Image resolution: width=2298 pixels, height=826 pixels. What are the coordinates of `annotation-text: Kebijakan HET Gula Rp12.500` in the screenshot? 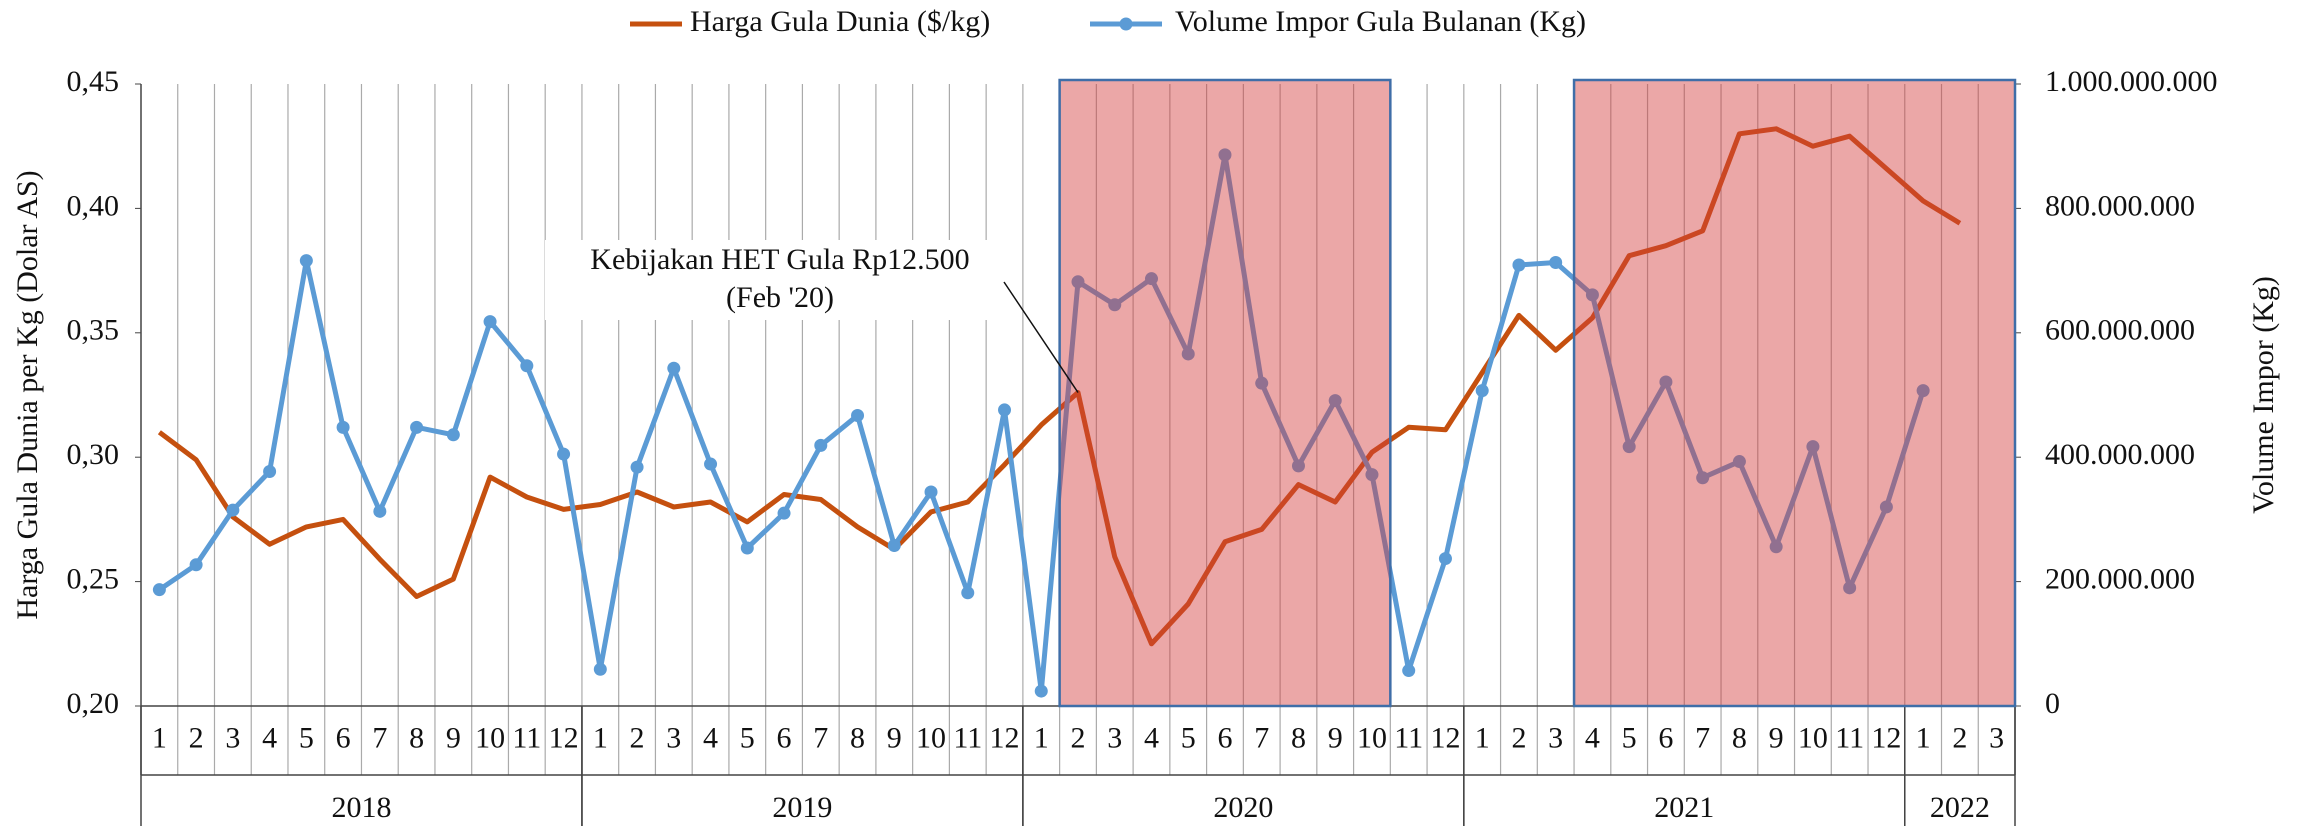 It's located at (779, 259).